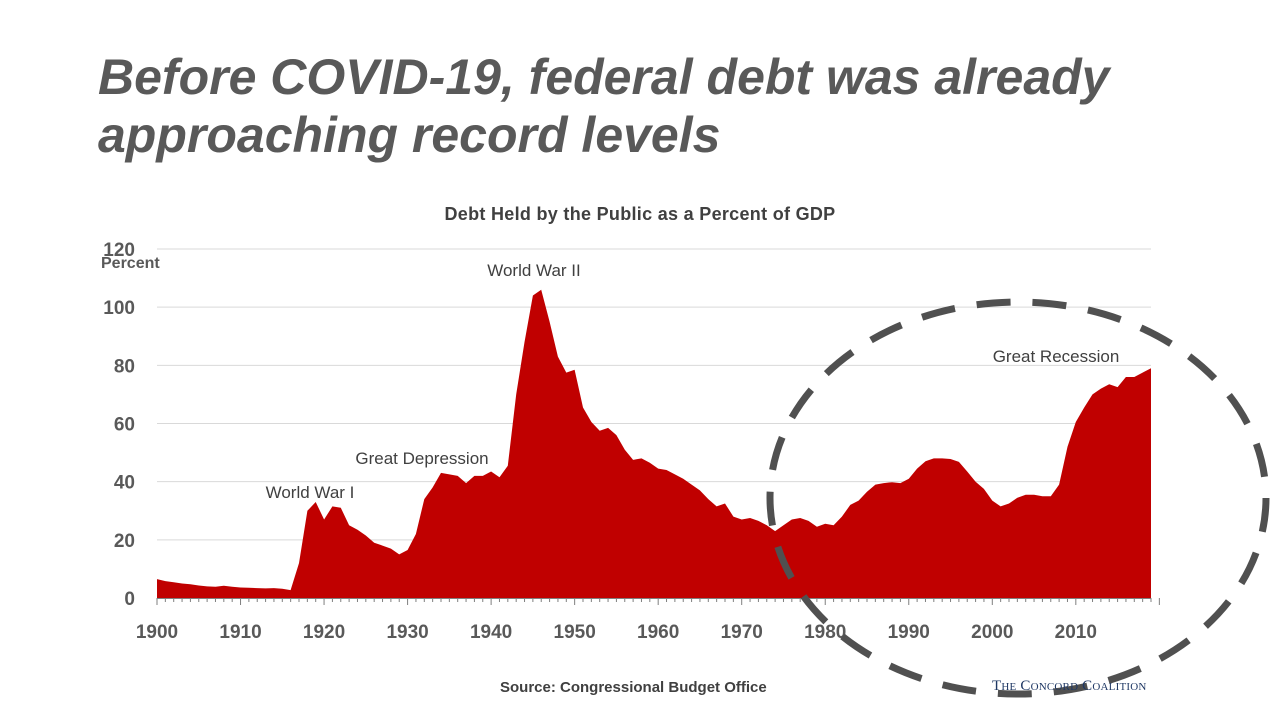 This screenshot has width=1280, height=720. What do you see at coordinates (124, 483) in the screenshot?
I see `y-tick-label-40: 40` at bounding box center [124, 483].